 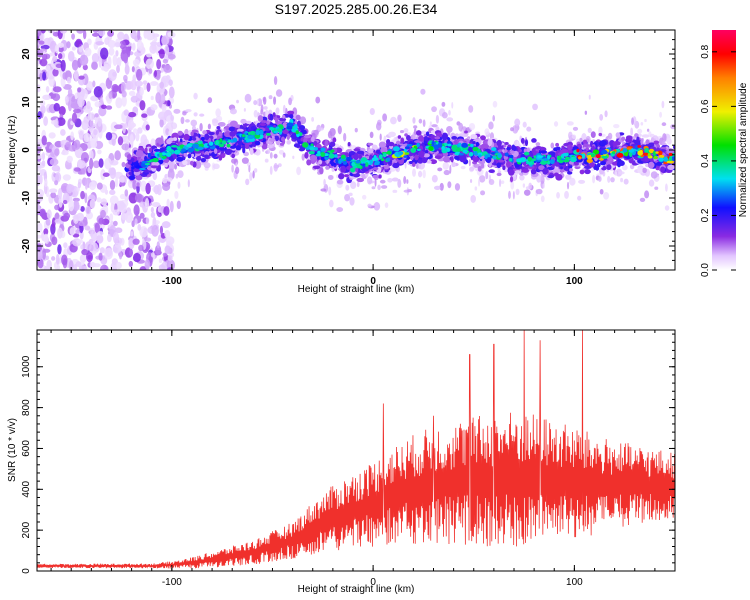 What do you see at coordinates (26, 489) in the screenshot?
I see `snr-ytick-label: 400` at bounding box center [26, 489].